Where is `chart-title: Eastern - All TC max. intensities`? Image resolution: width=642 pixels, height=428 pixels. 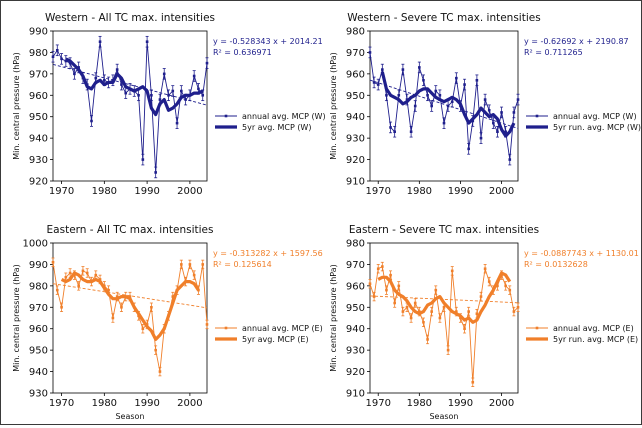
chart-title: Eastern - All TC max. intensities is located at coordinates (130, 230).